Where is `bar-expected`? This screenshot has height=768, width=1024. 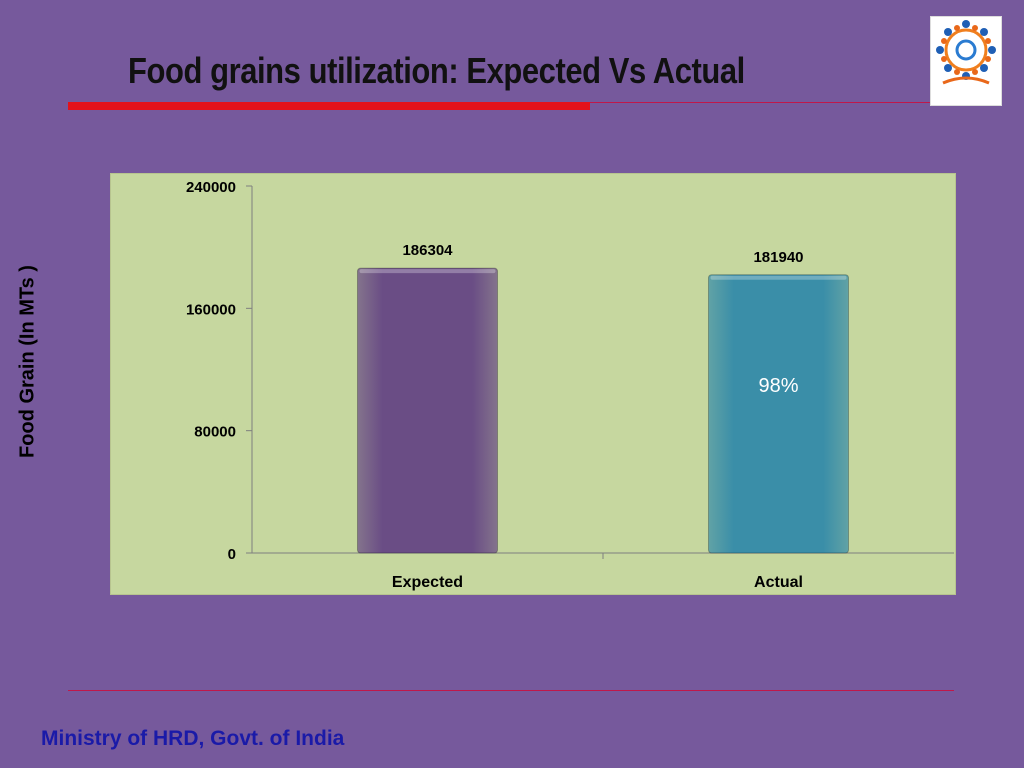
bar-expected is located at coordinates (427, 410).